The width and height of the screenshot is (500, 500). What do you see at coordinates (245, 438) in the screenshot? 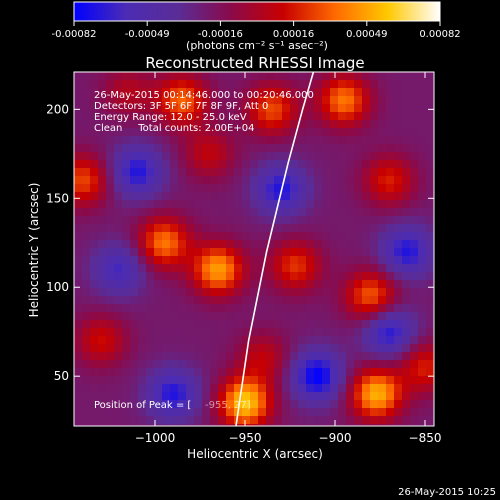
I see `x-tick-label: −950` at bounding box center [245, 438].